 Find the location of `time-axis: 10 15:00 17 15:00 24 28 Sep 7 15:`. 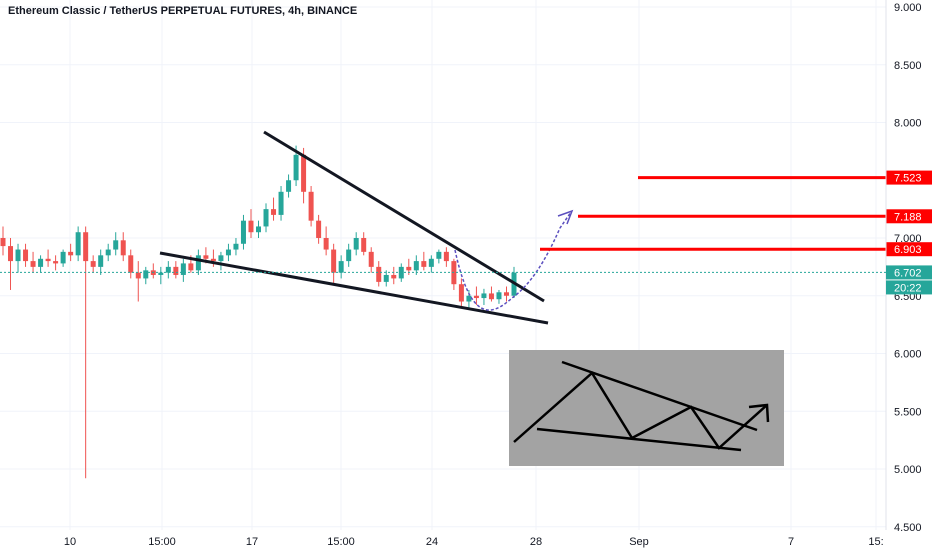

time-axis: 10 15:00 17 15:00 24 28 Sep 7 15: is located at coordinates (474, 542).